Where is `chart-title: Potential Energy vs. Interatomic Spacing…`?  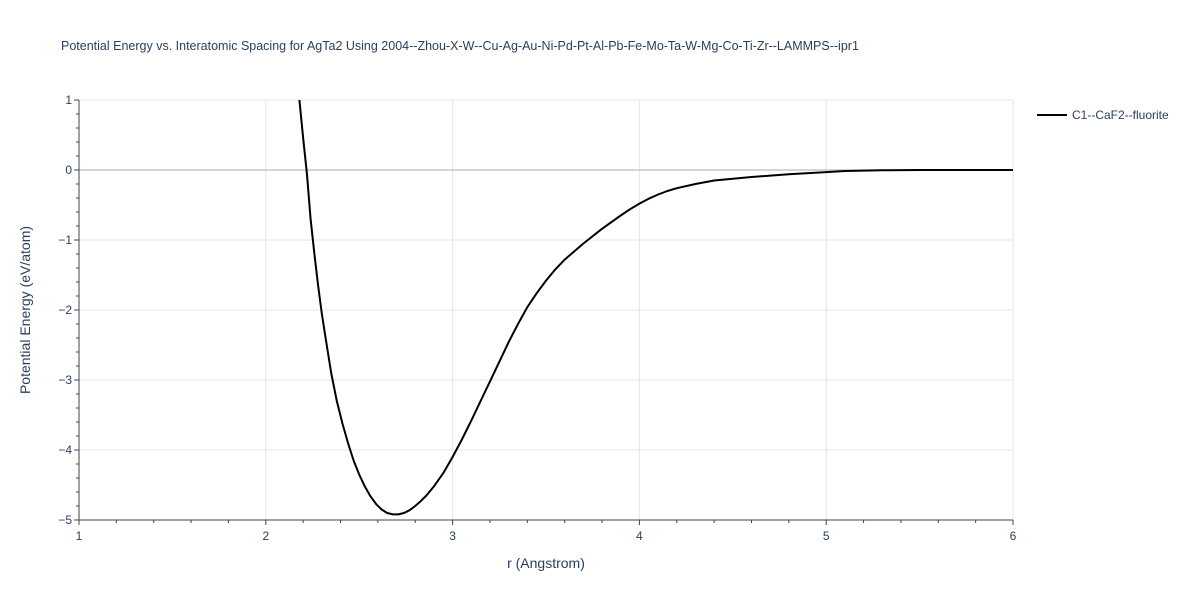 chart-title: Potential Energy vs. Interatomic Spacing… is located at coordinates (460, 46).